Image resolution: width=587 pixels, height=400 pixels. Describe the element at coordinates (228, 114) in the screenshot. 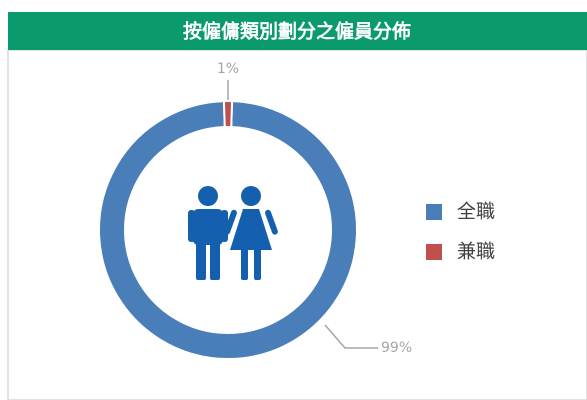

I see `donut-slice` at that location.